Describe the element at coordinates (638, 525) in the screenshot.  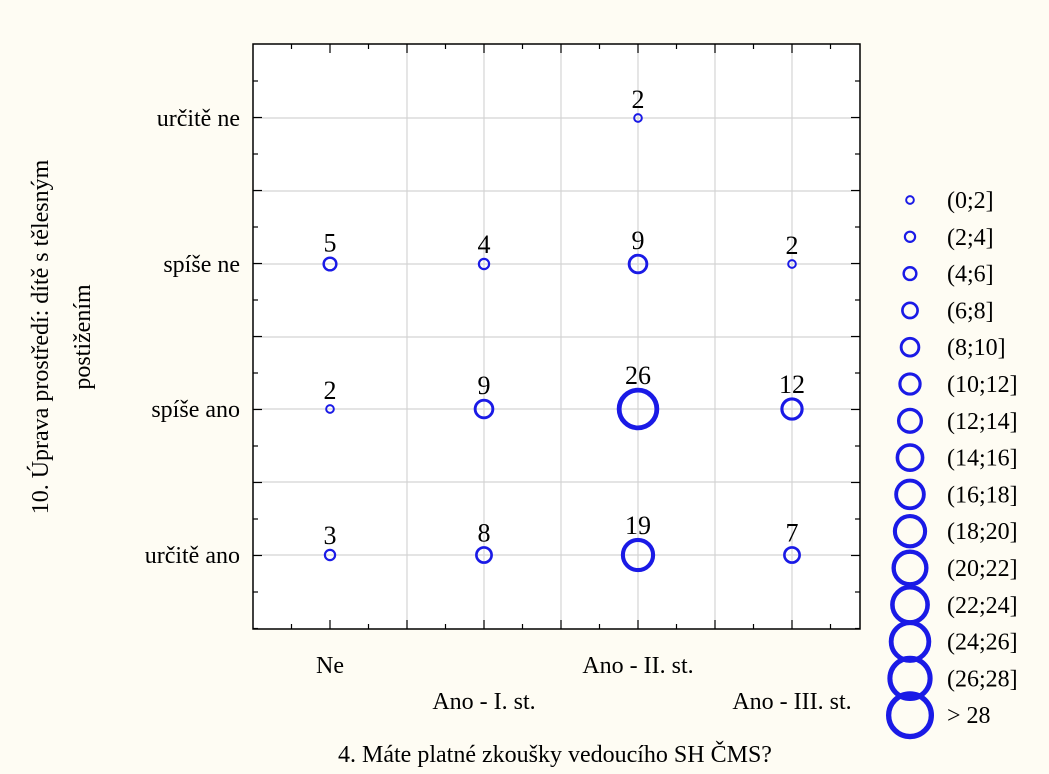
I see `count-label: 19` at that location.